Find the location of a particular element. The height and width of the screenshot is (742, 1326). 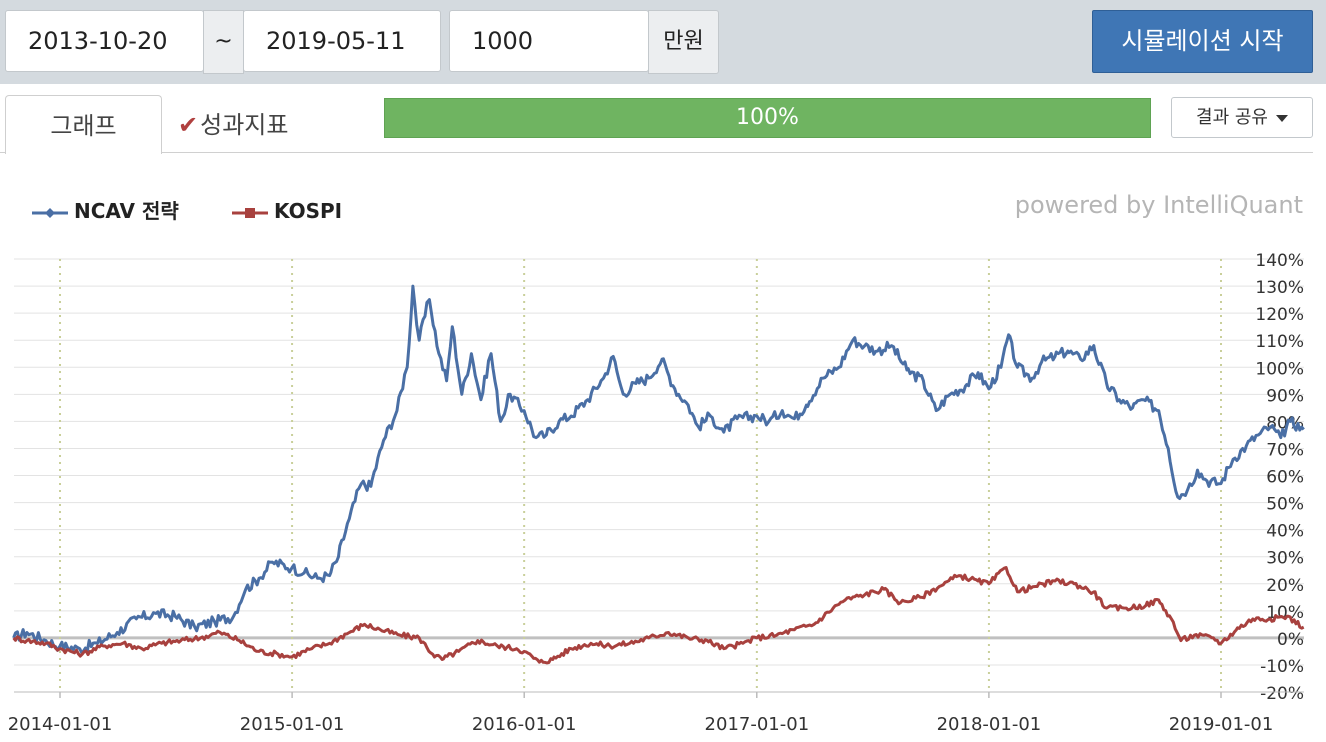

tab-graph-label: 그래프 is located at coordinates (83, 126).